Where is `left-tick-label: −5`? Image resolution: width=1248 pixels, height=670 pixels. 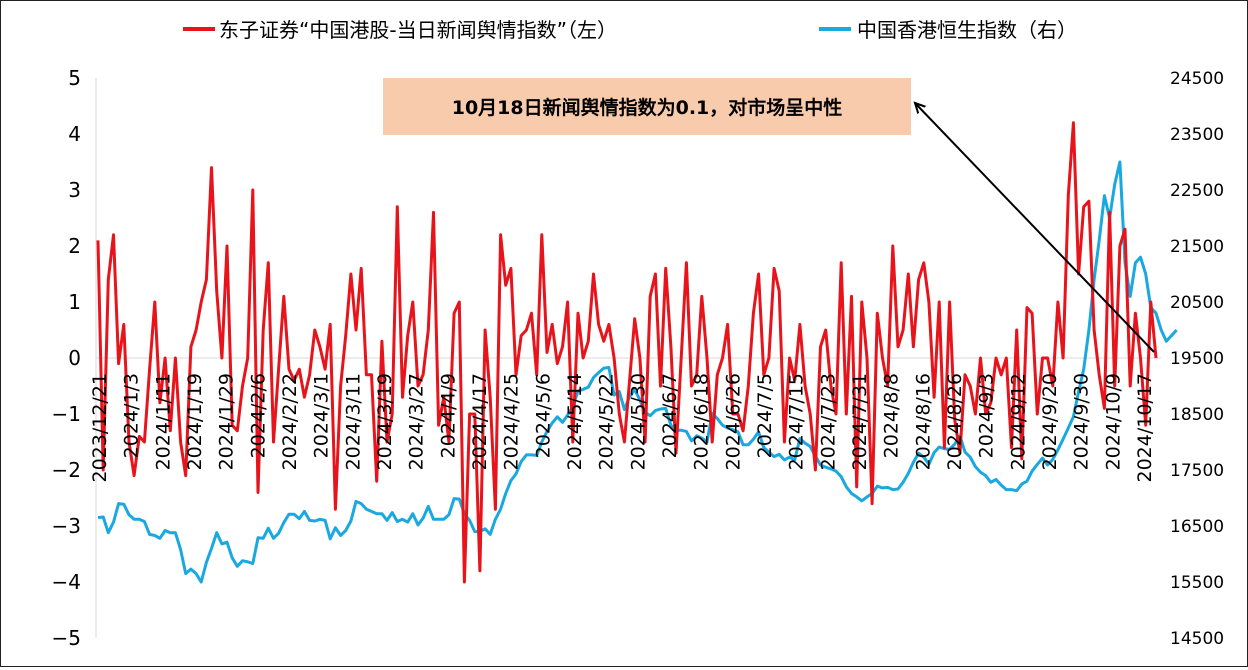 left-tick-label: −5 is located at coordinates (66, 638).